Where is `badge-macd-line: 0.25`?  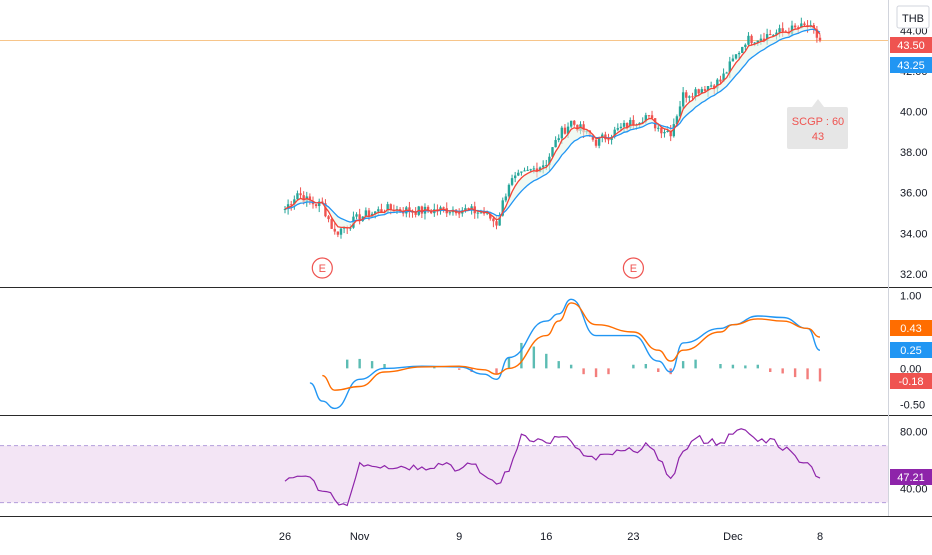 badge-macd-line: 0.25 is located at coordinates (911, 350).